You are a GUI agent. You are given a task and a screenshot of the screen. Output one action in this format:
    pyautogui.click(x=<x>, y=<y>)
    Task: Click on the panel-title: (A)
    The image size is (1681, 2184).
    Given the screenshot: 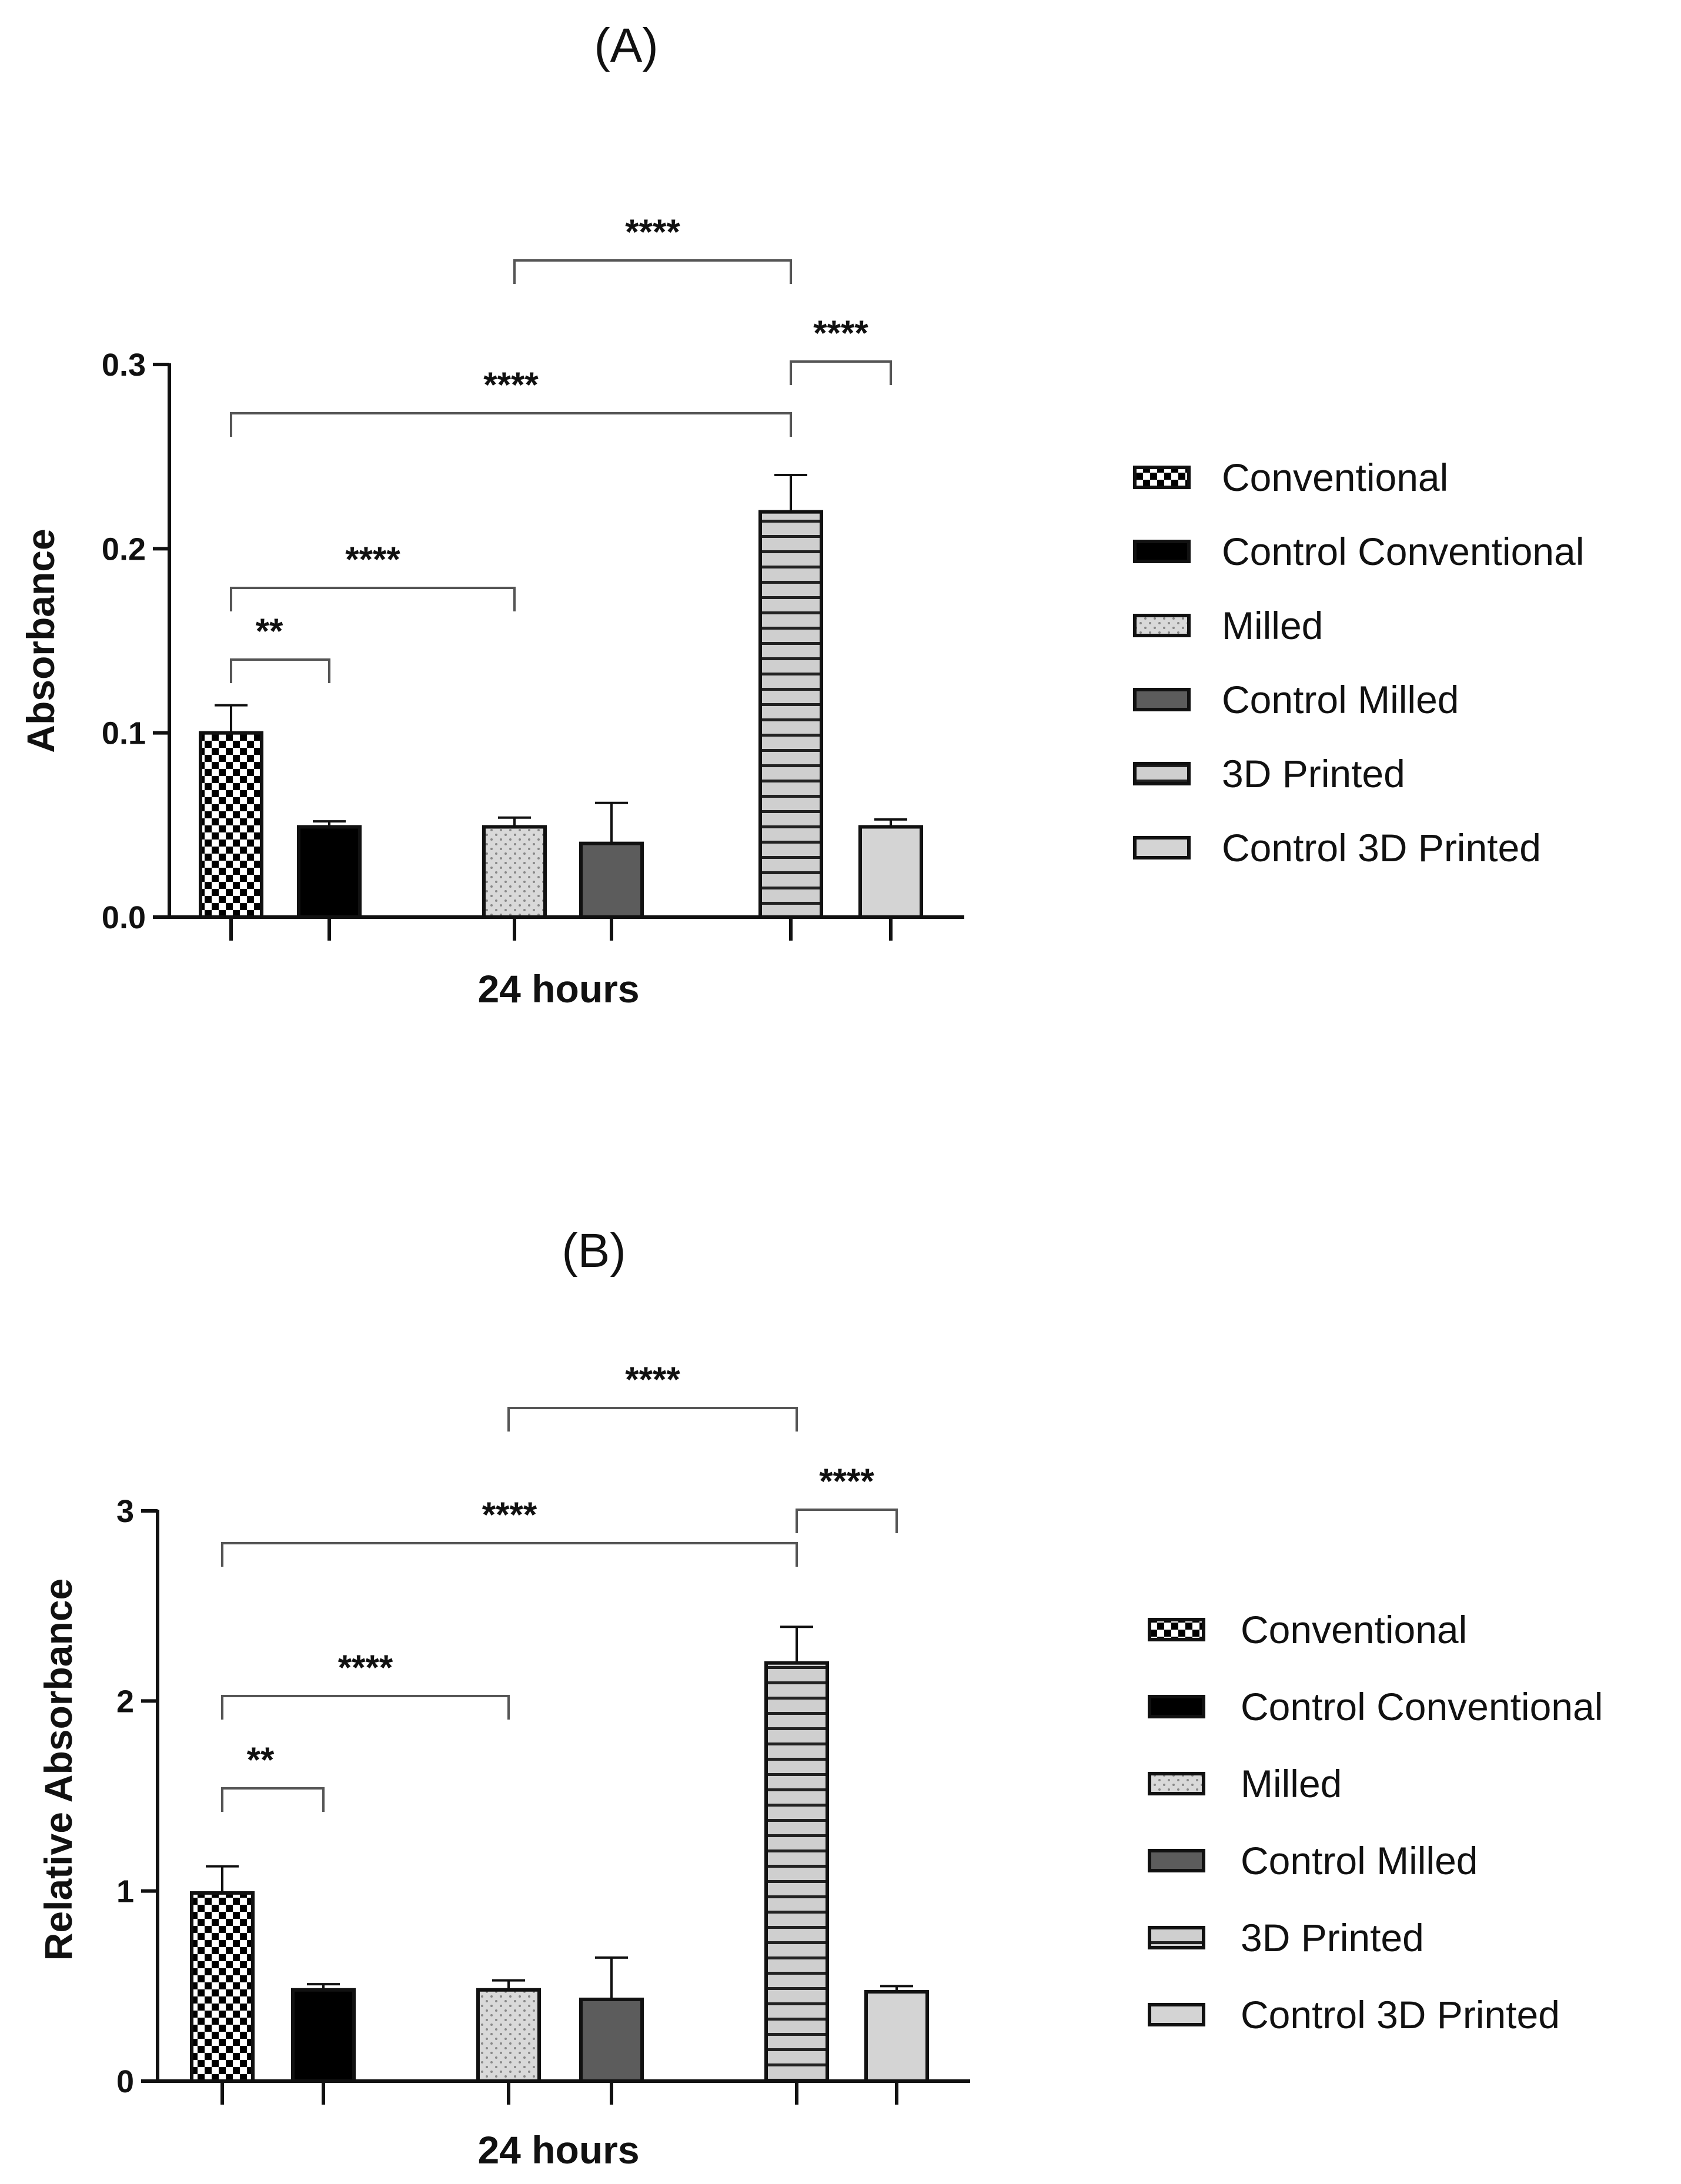 What is the action you would take?
    pyautogui.click(x=626, y=45)
    